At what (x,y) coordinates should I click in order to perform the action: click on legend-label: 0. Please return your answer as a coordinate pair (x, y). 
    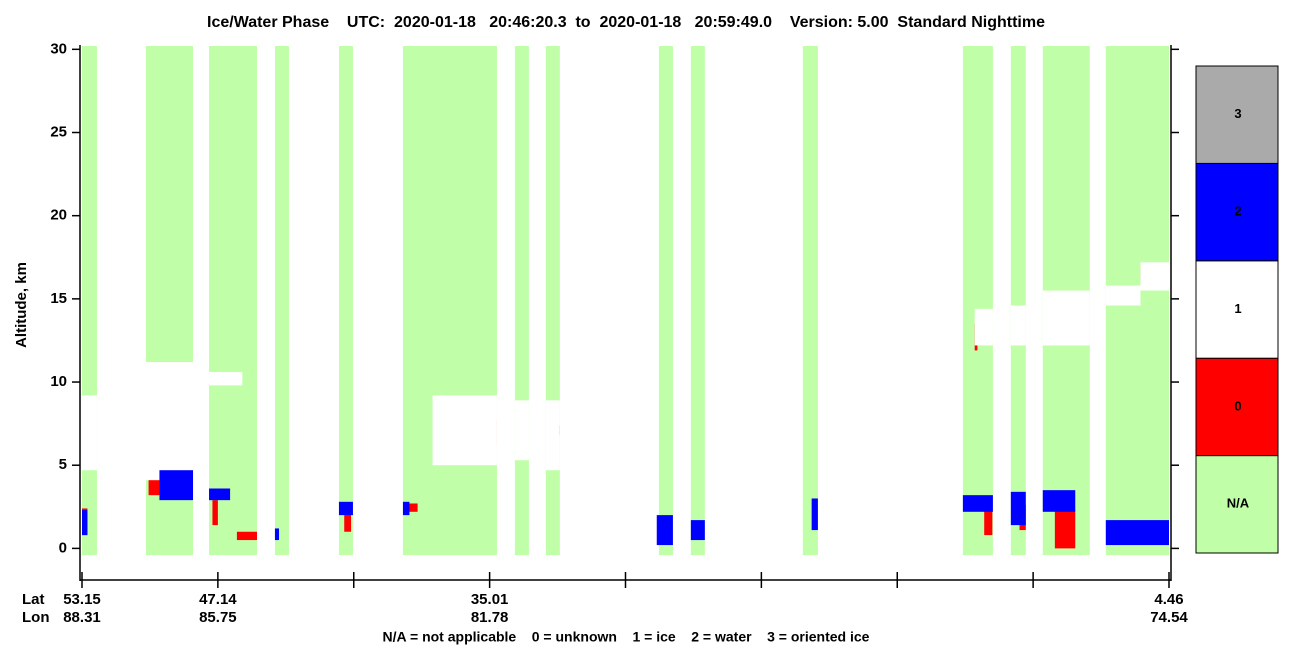
    Looking at the image, I should click on (1237, 405).